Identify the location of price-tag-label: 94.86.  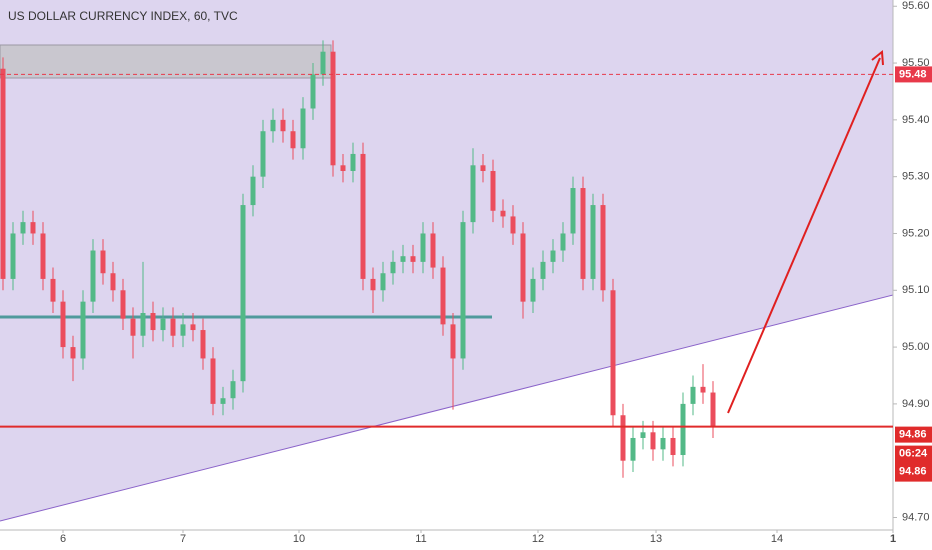
(913, 435).